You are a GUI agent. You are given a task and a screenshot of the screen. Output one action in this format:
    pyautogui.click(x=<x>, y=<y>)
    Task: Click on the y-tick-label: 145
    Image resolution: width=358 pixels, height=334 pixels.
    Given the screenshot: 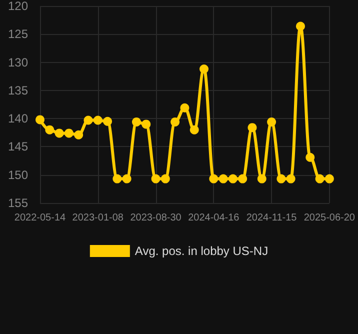 What is the action you would take?
    pyautogui.click(x=18, y=147)
    